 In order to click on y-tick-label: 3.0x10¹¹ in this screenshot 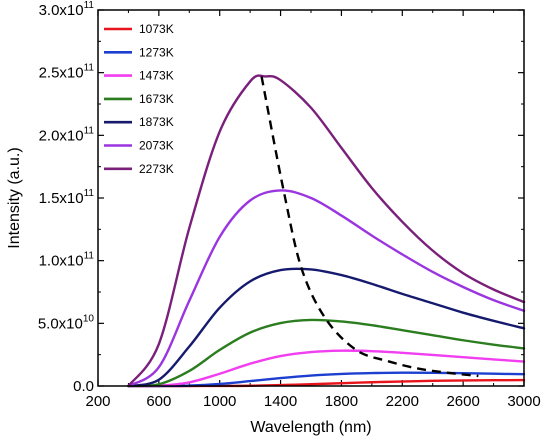, I will do `click(67, 9)`.